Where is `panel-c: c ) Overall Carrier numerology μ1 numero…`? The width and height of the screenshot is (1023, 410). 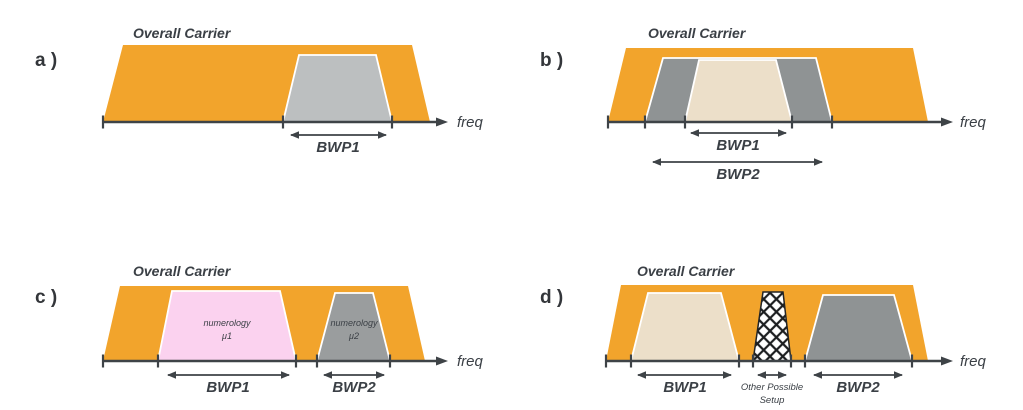
panel-c: c ) Overall Carrier numerology μ1 numero… is located at coordinates (259, 329).